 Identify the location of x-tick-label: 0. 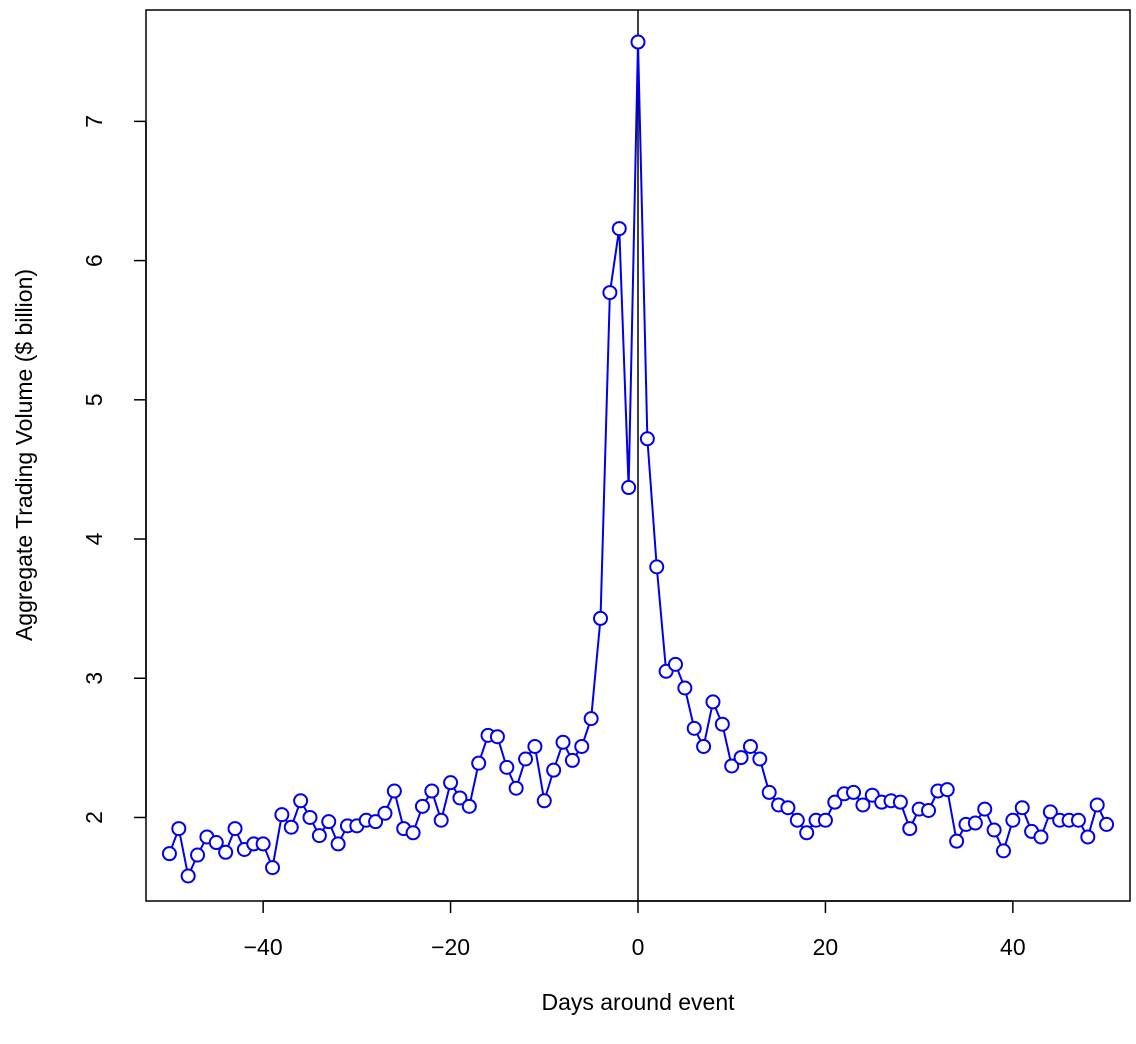
(638, 947).